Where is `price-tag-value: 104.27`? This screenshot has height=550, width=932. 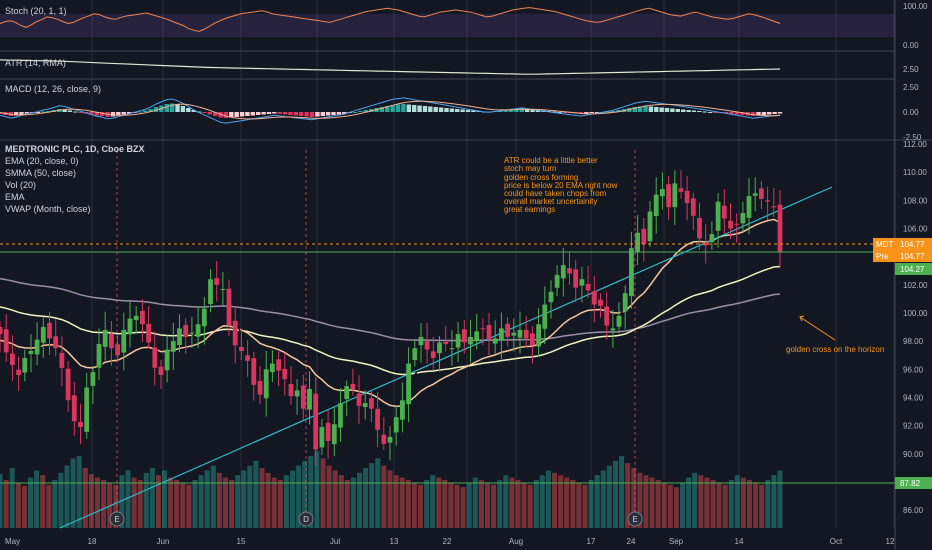 price-tag-value: 104.27 is located at coordinates (912, 269).